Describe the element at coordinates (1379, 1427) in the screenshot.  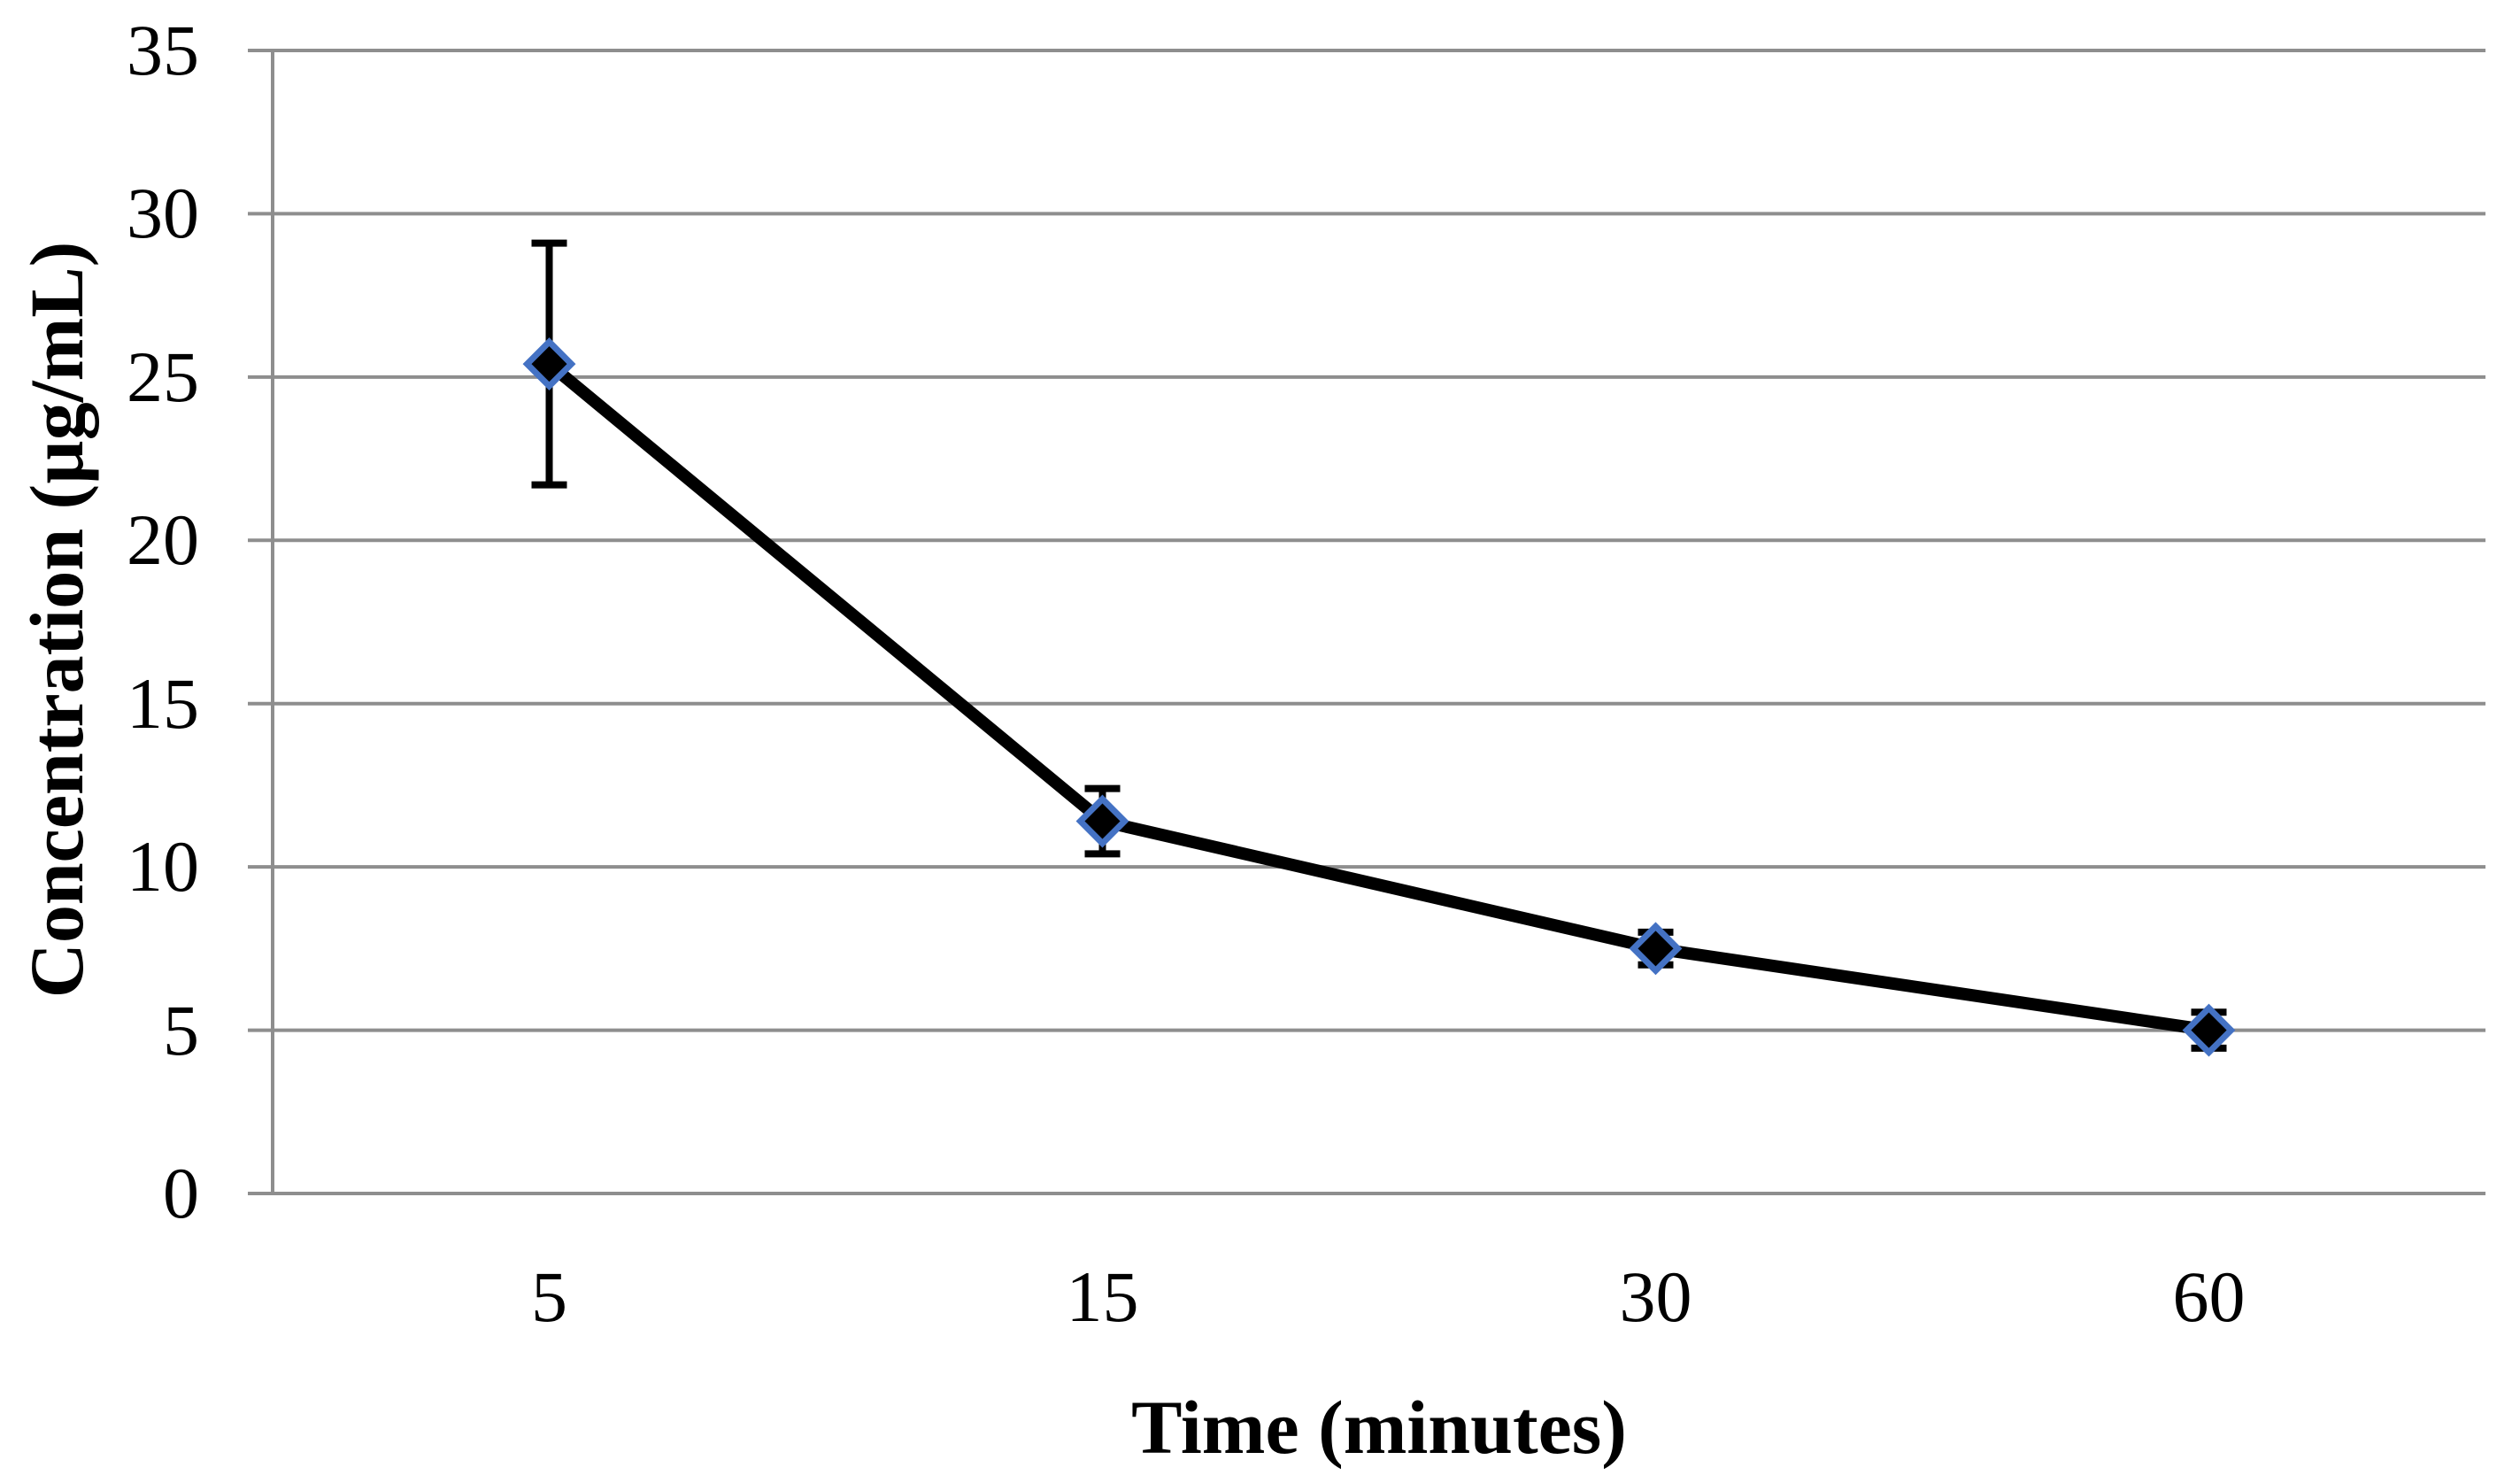
I see `x-axis-title: Time (minutes)` at that location.